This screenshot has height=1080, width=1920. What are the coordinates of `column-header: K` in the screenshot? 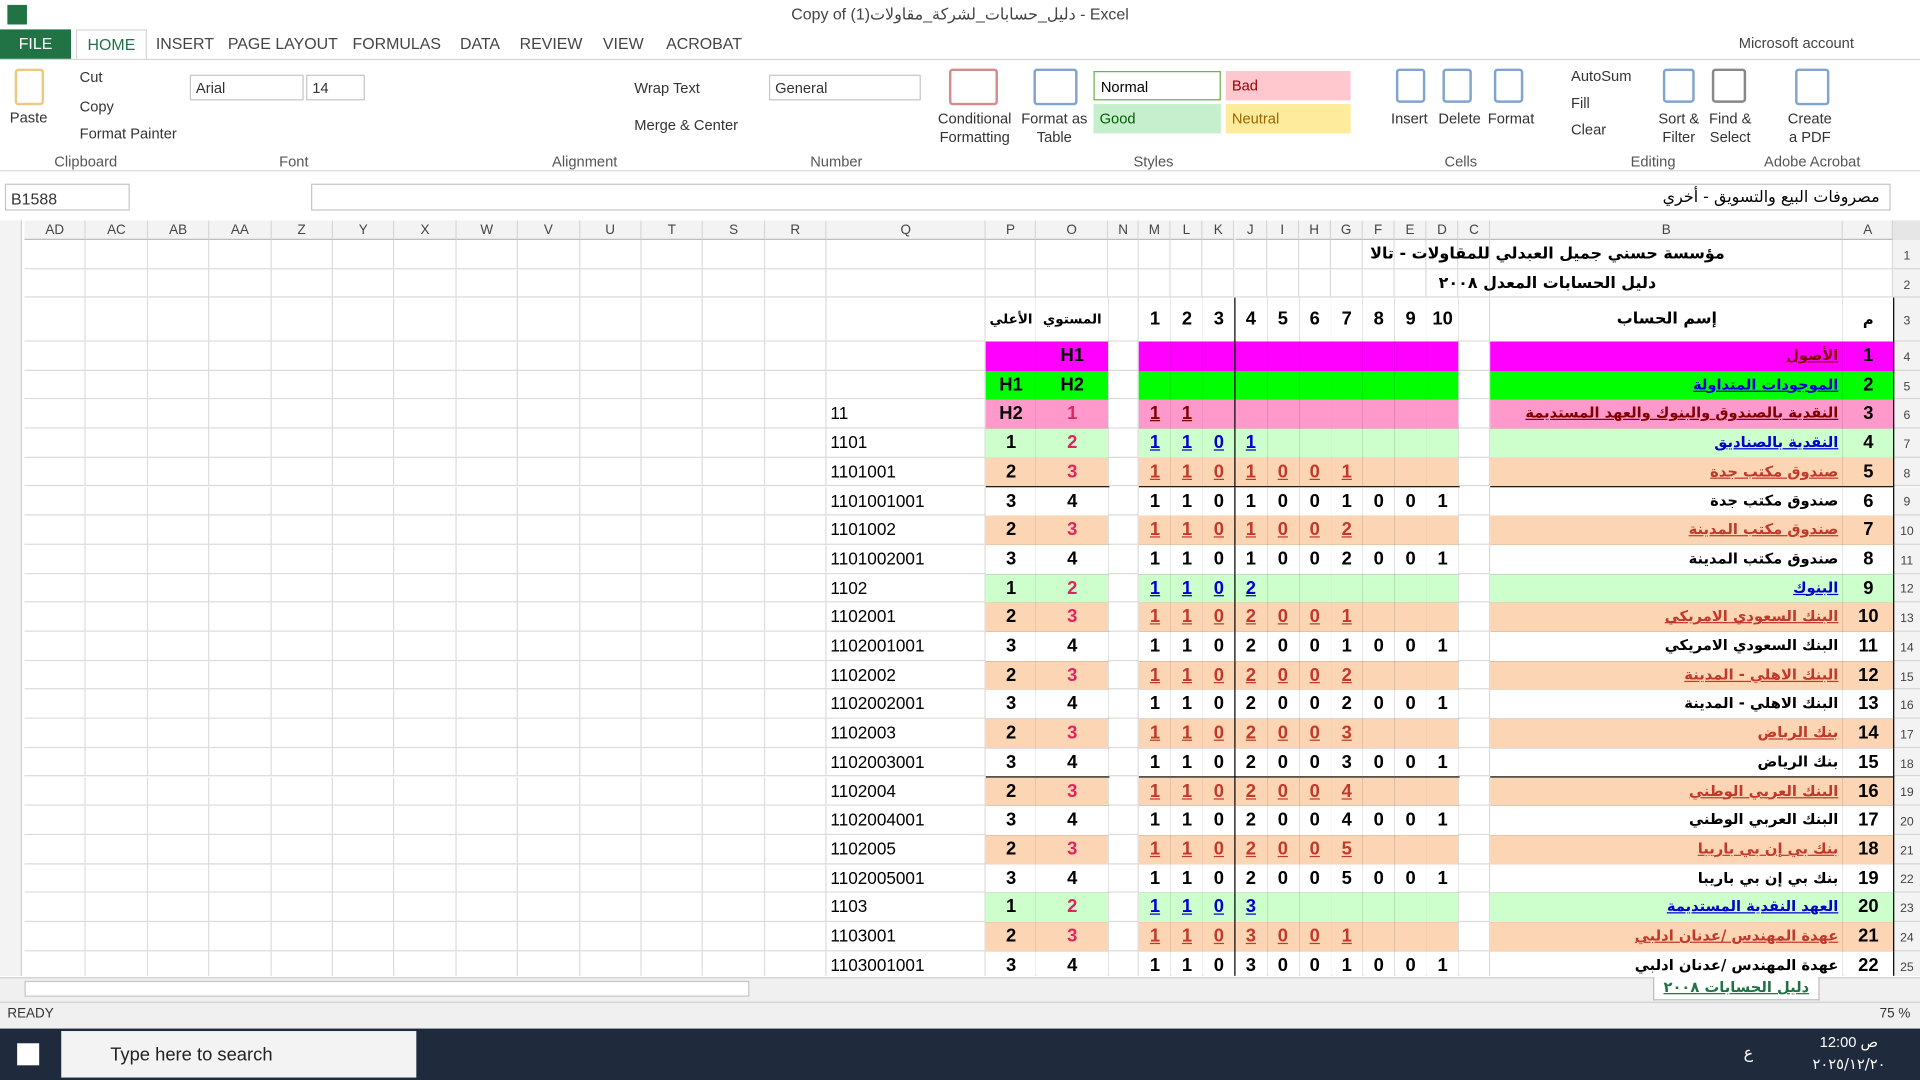 It's located at (1218, 230).